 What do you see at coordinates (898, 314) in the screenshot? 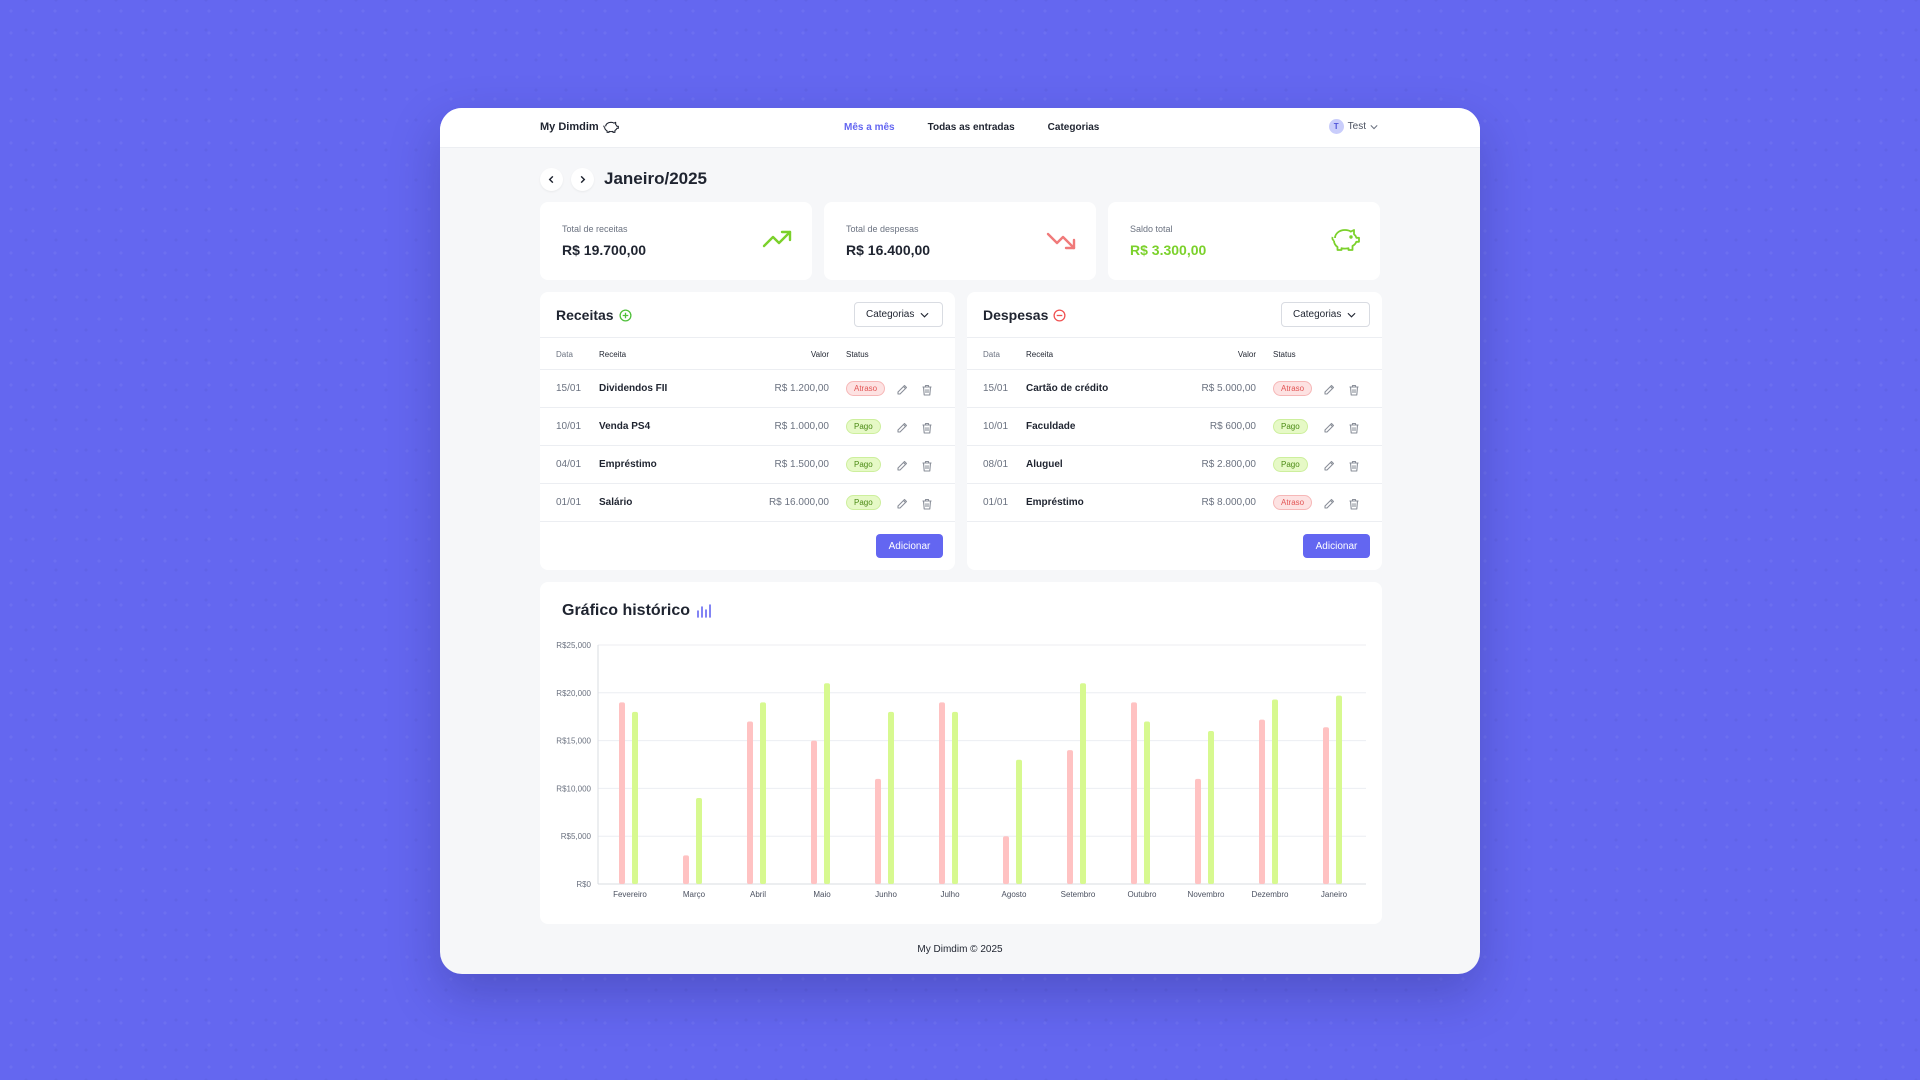
I see `income-category-select: Categorias` at bounding box center [898, 314].